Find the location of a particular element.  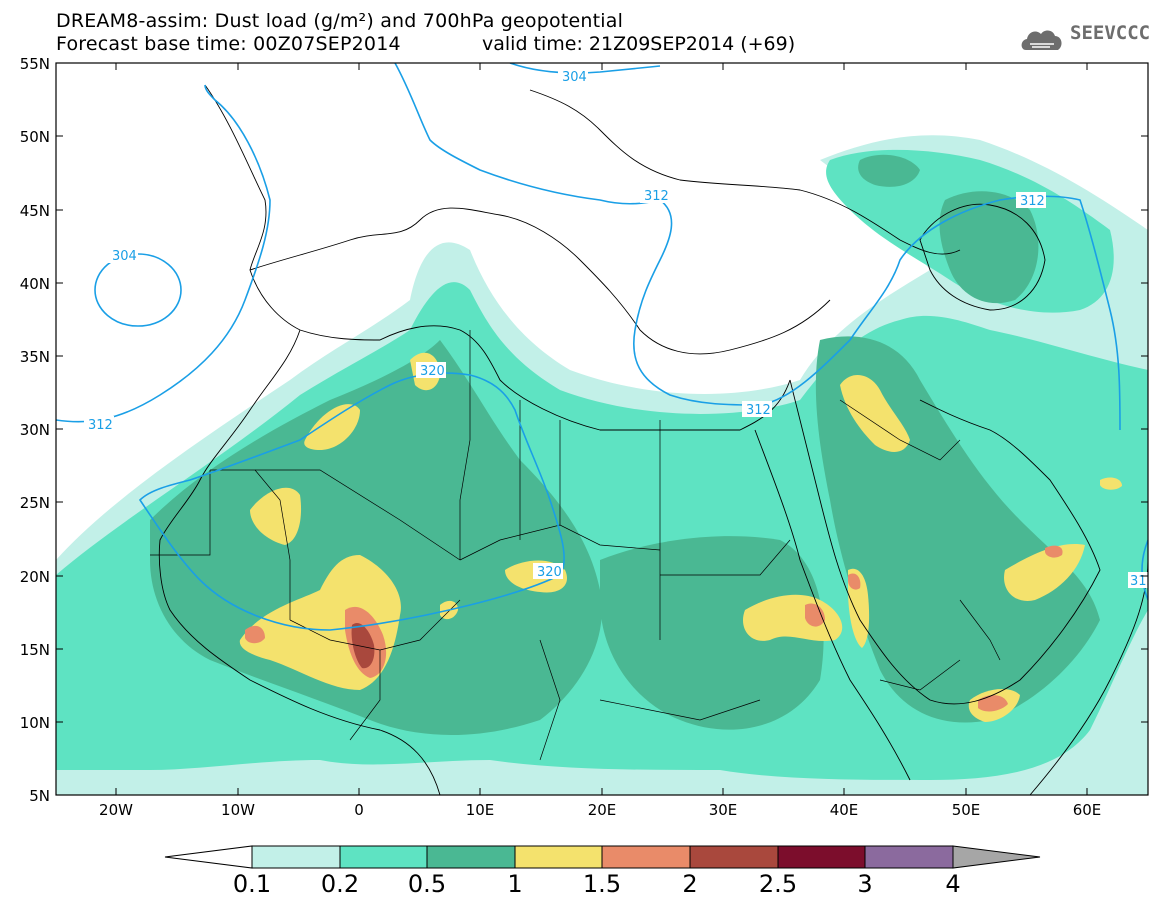

colorbar-tick-label: 0.2 is located at coordinates (340, 884).